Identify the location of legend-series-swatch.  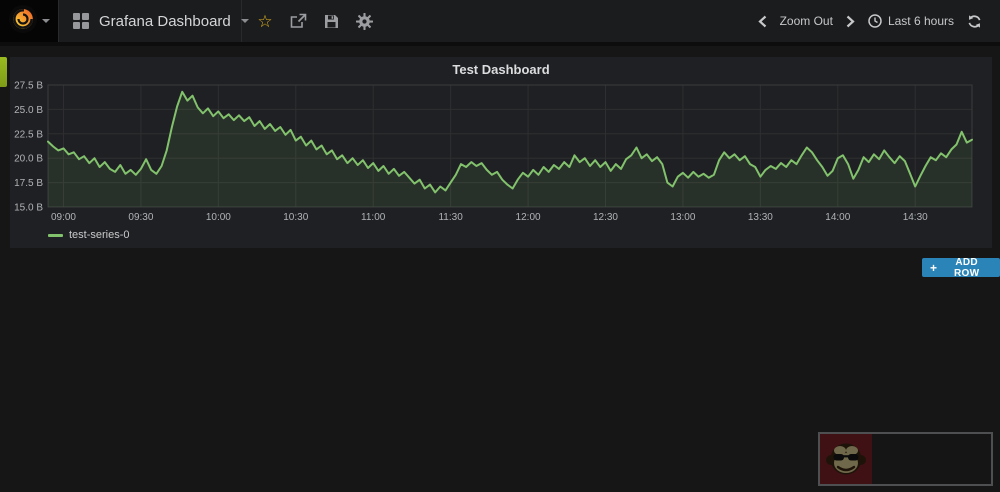
(55, 235).